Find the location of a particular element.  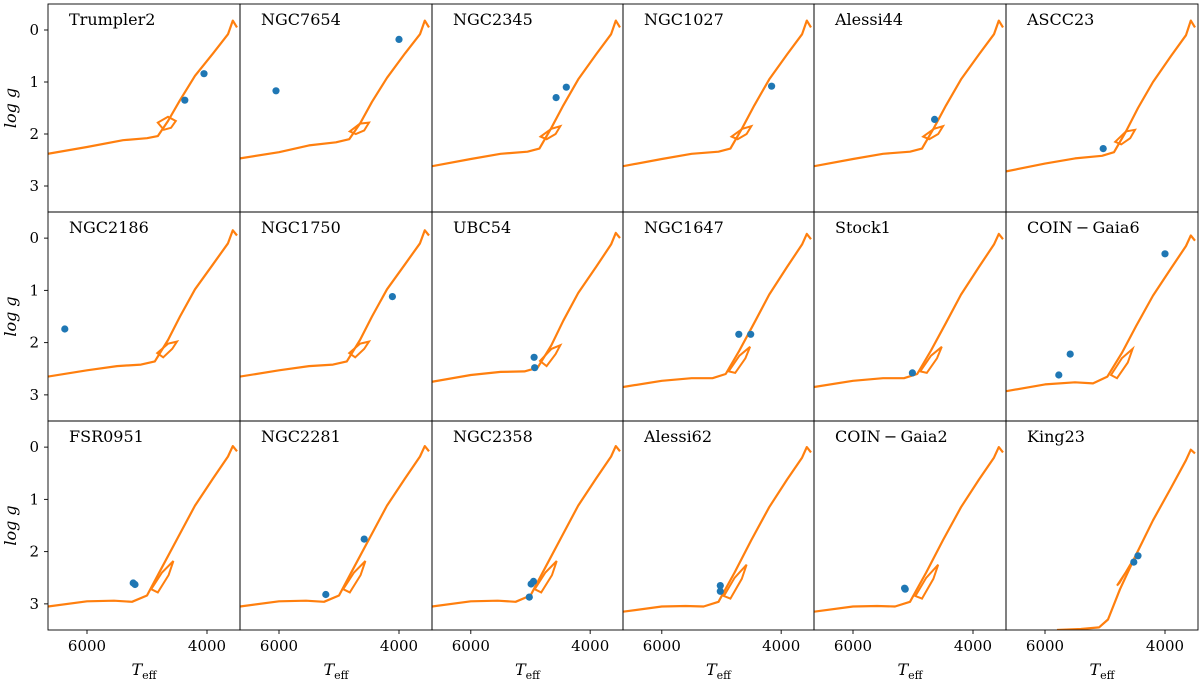

panel-alessi44: Alessi44 is located at coordinates (910, 108).